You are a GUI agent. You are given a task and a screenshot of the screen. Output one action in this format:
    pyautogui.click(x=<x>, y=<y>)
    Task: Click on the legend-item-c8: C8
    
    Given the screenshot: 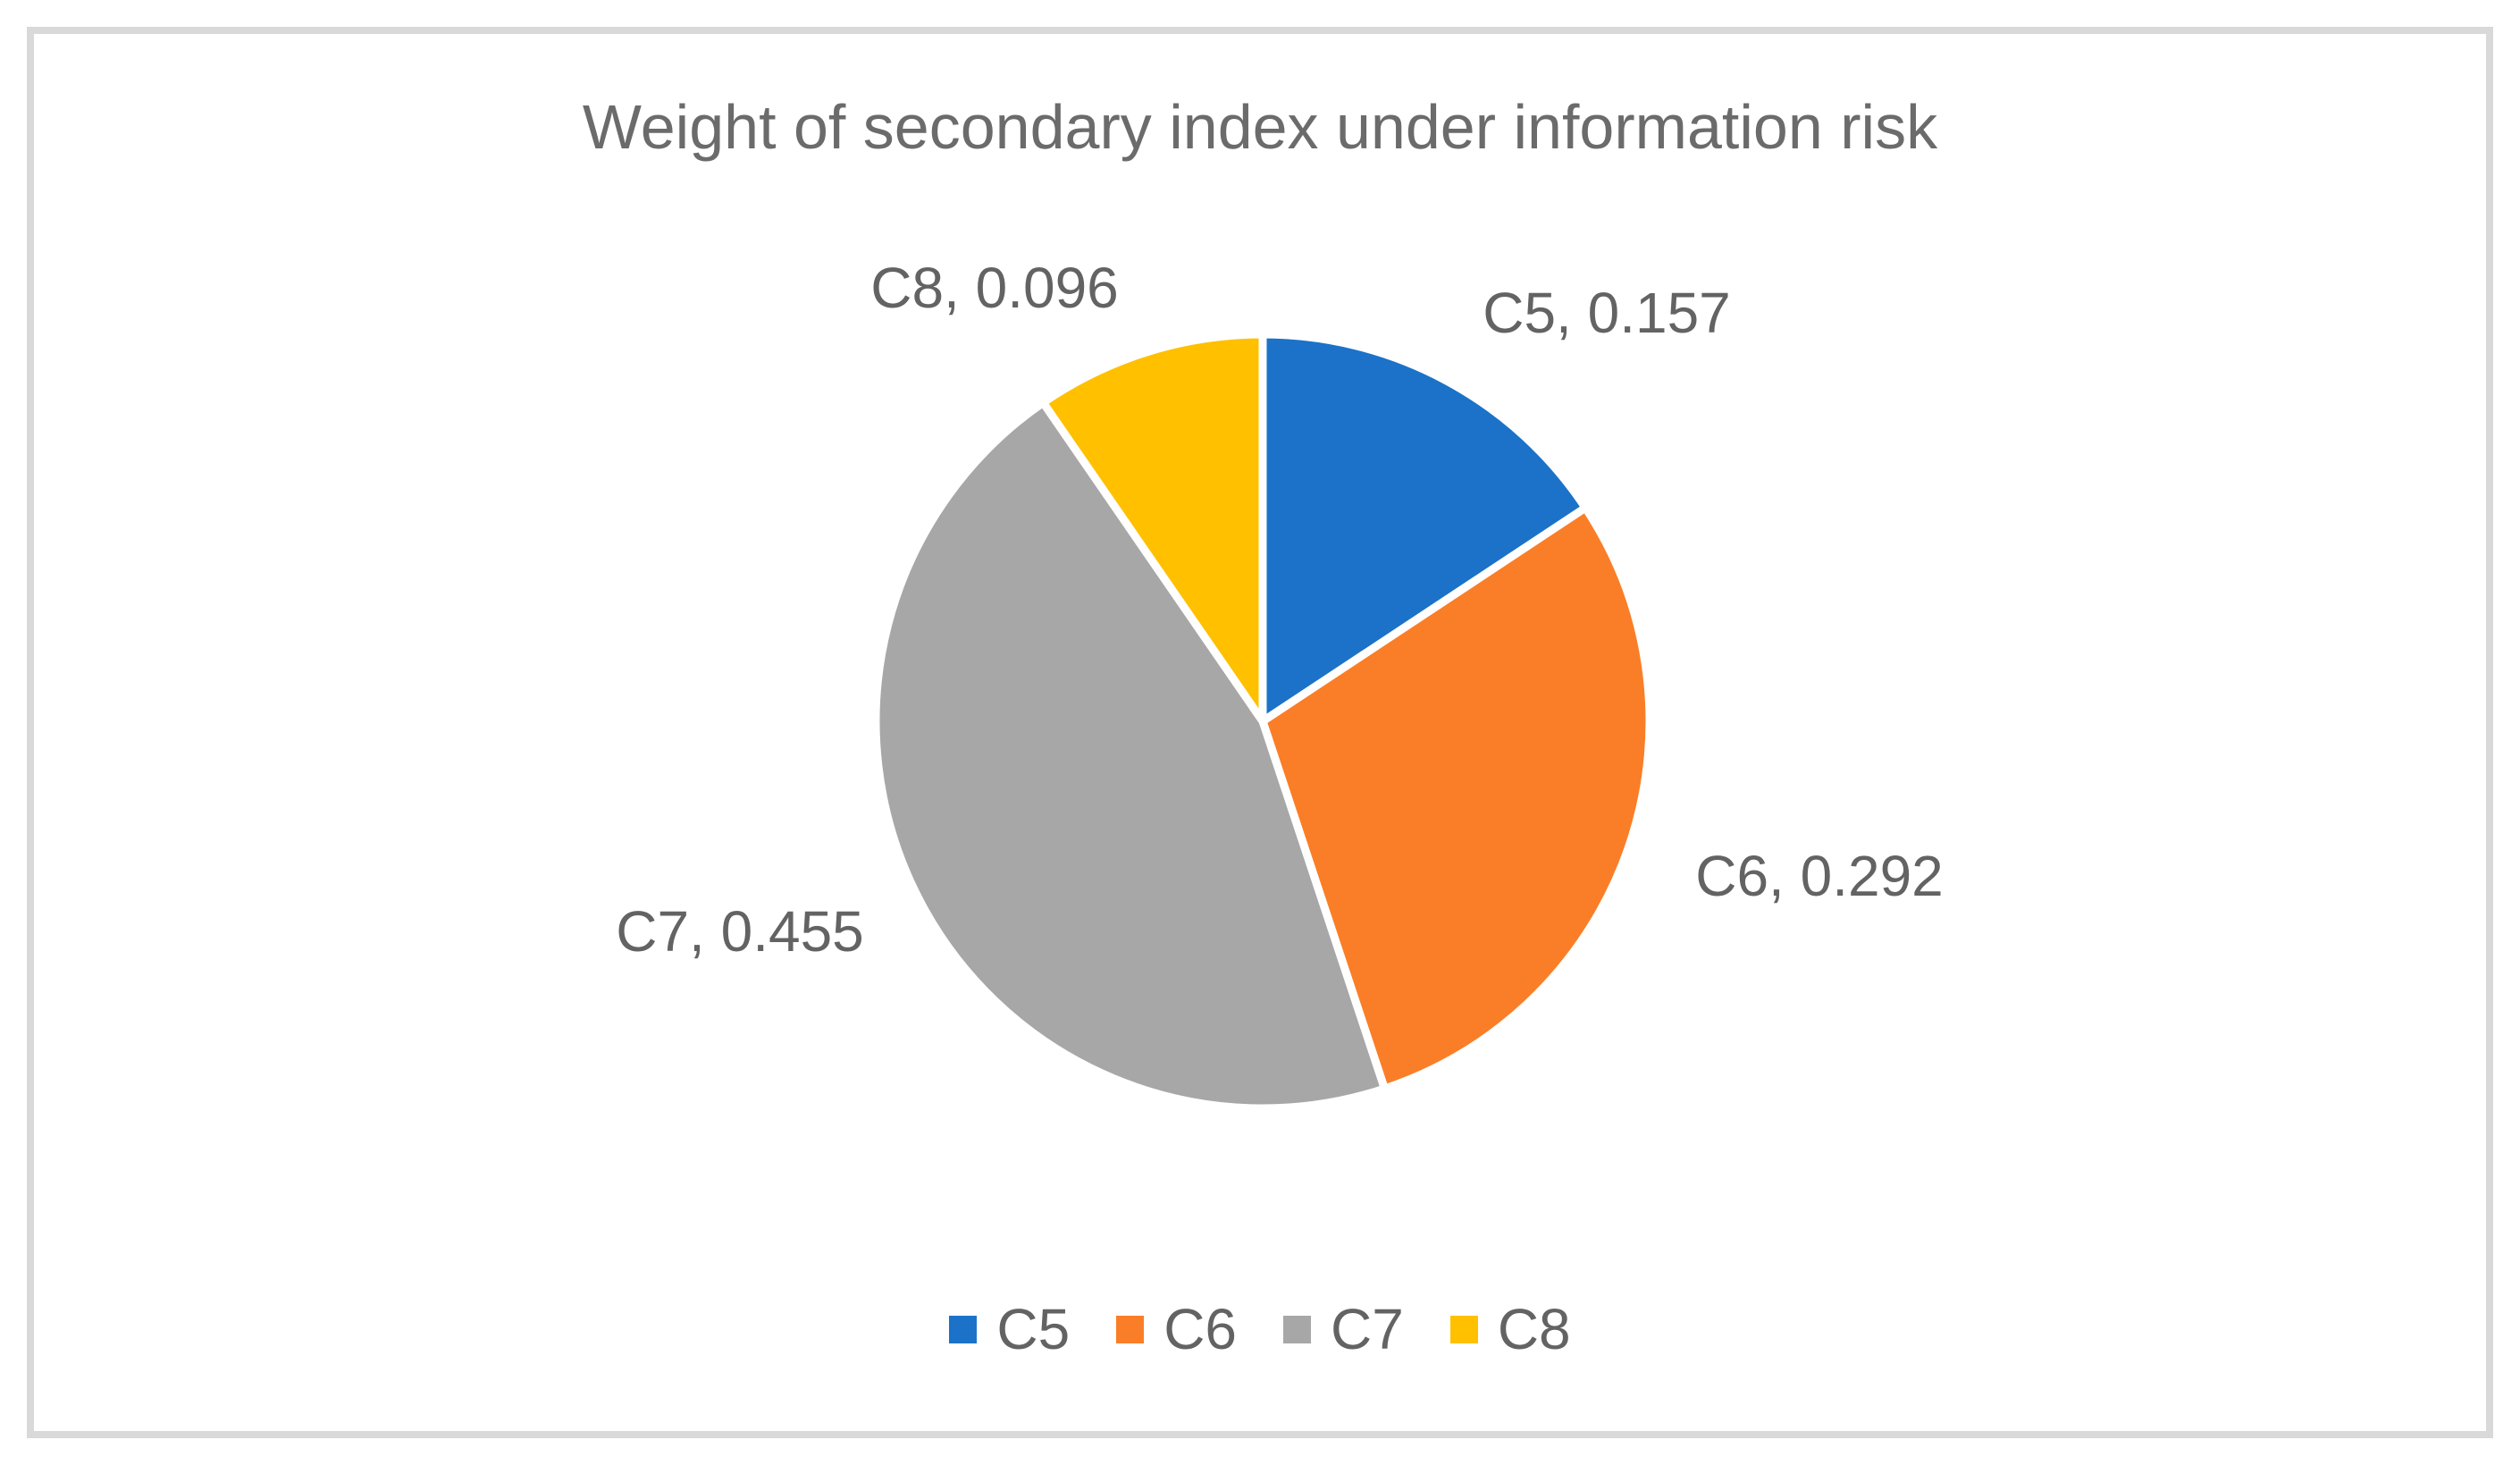 What is the action you would take?
    pyautogui.click(x=1510, y=1329)
    